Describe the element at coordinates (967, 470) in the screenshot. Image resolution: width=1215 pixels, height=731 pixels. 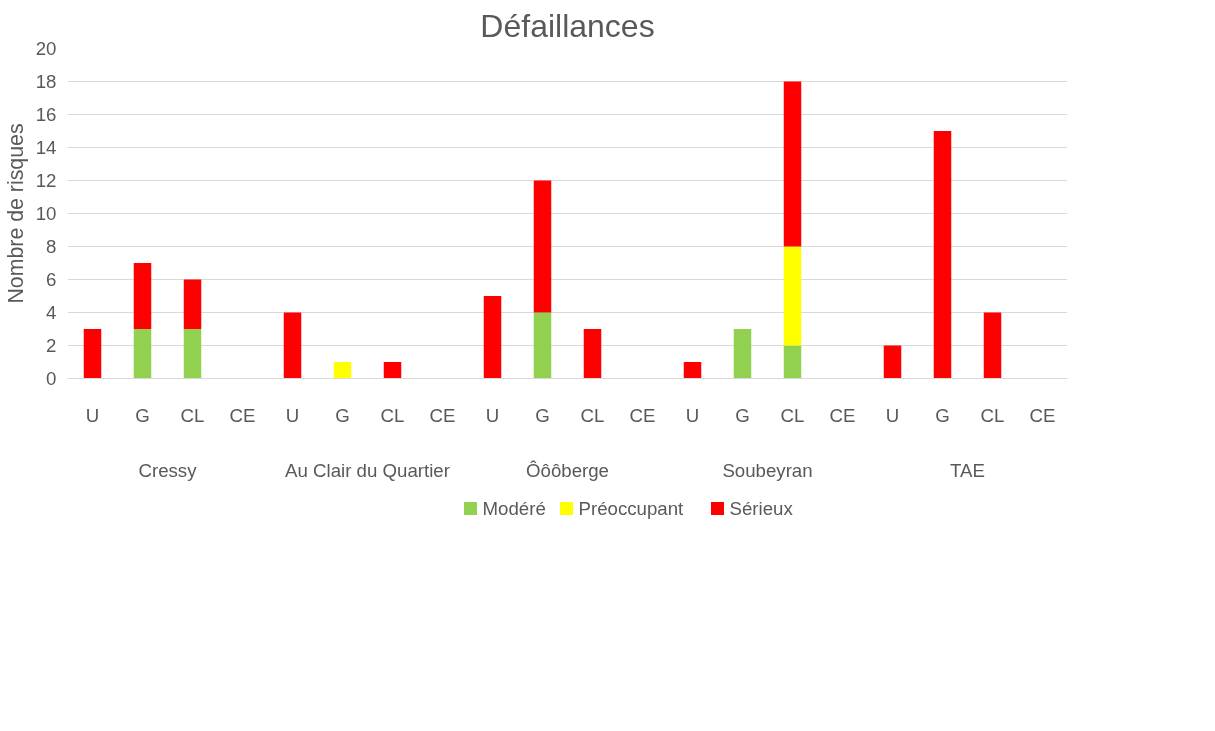
I see `text: TAE` at that location.